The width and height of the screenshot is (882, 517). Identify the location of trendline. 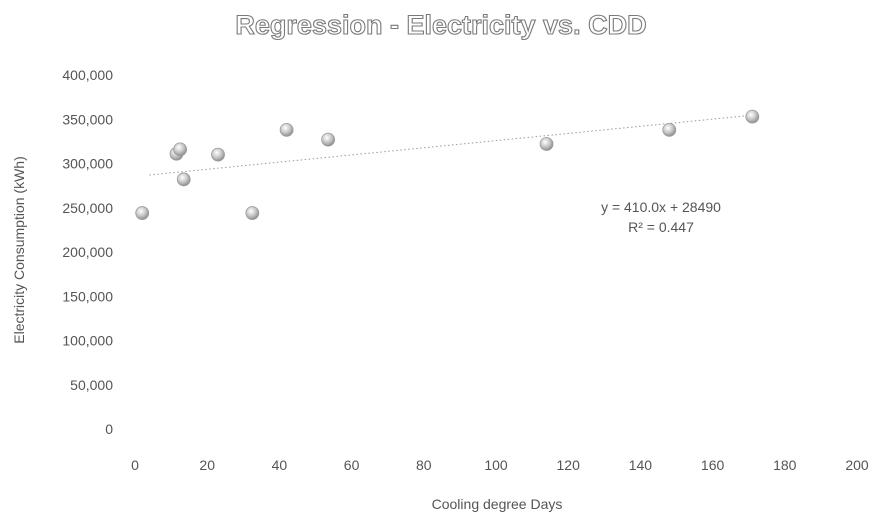
(452, 145).